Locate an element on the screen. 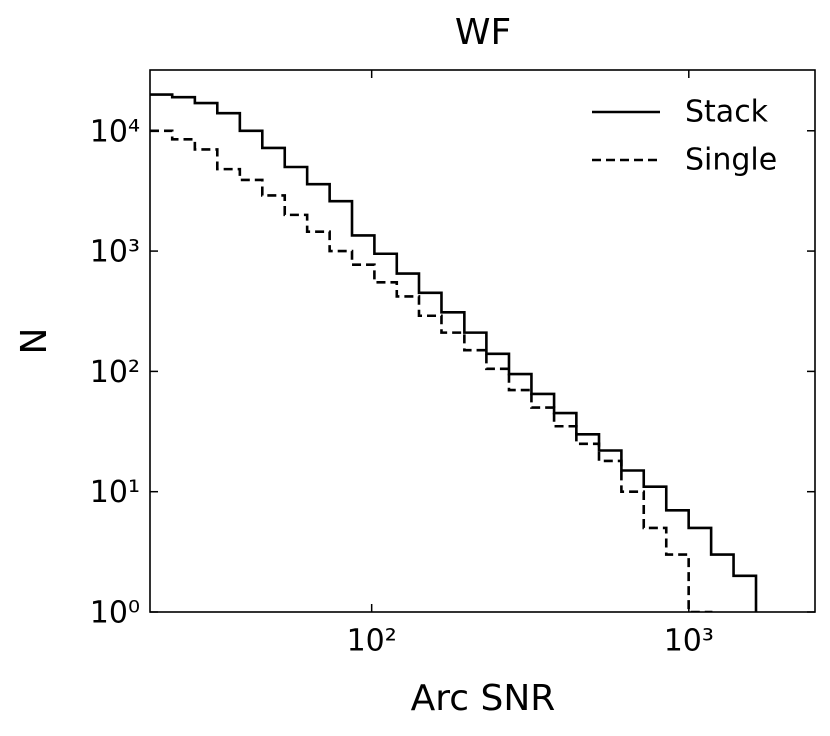  legend-label: Single is located at coordinates (731, 160).